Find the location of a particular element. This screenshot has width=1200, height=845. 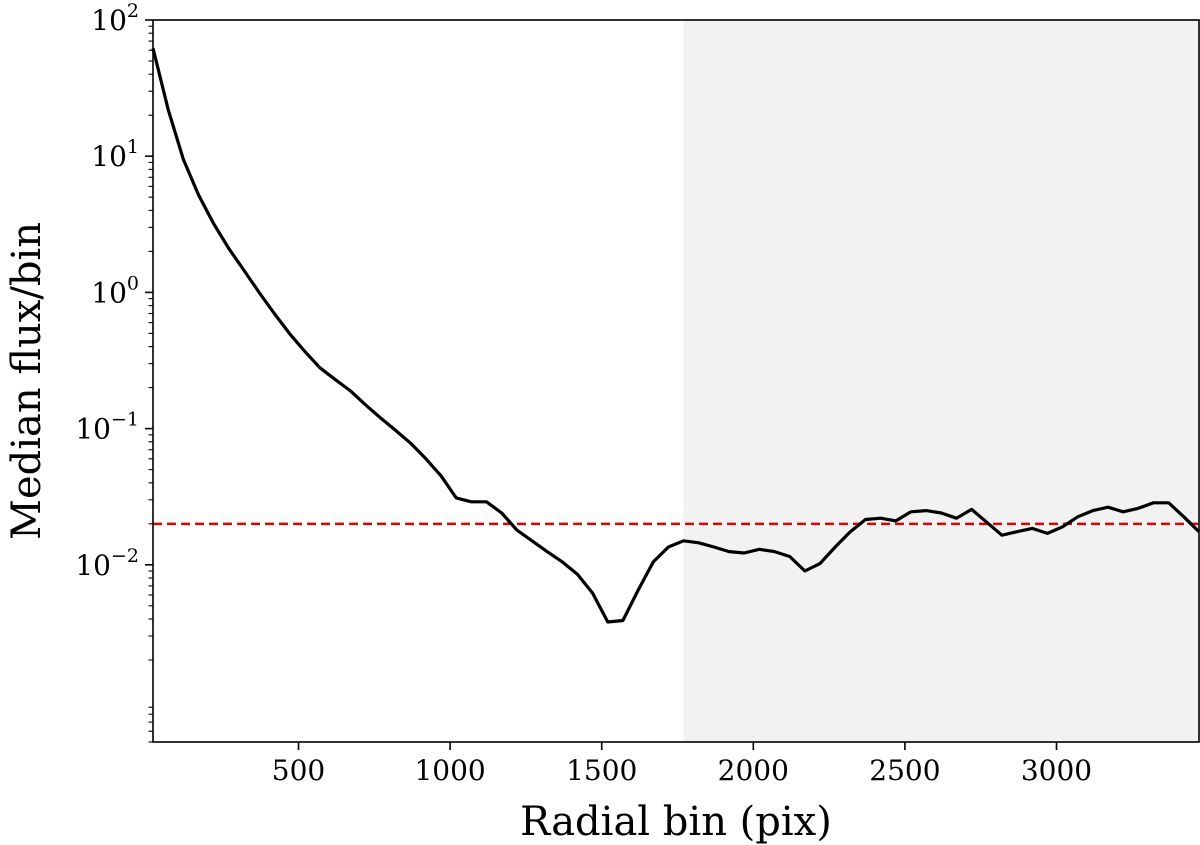

y-tick-label: 10² is located at coordinates (115, 18).